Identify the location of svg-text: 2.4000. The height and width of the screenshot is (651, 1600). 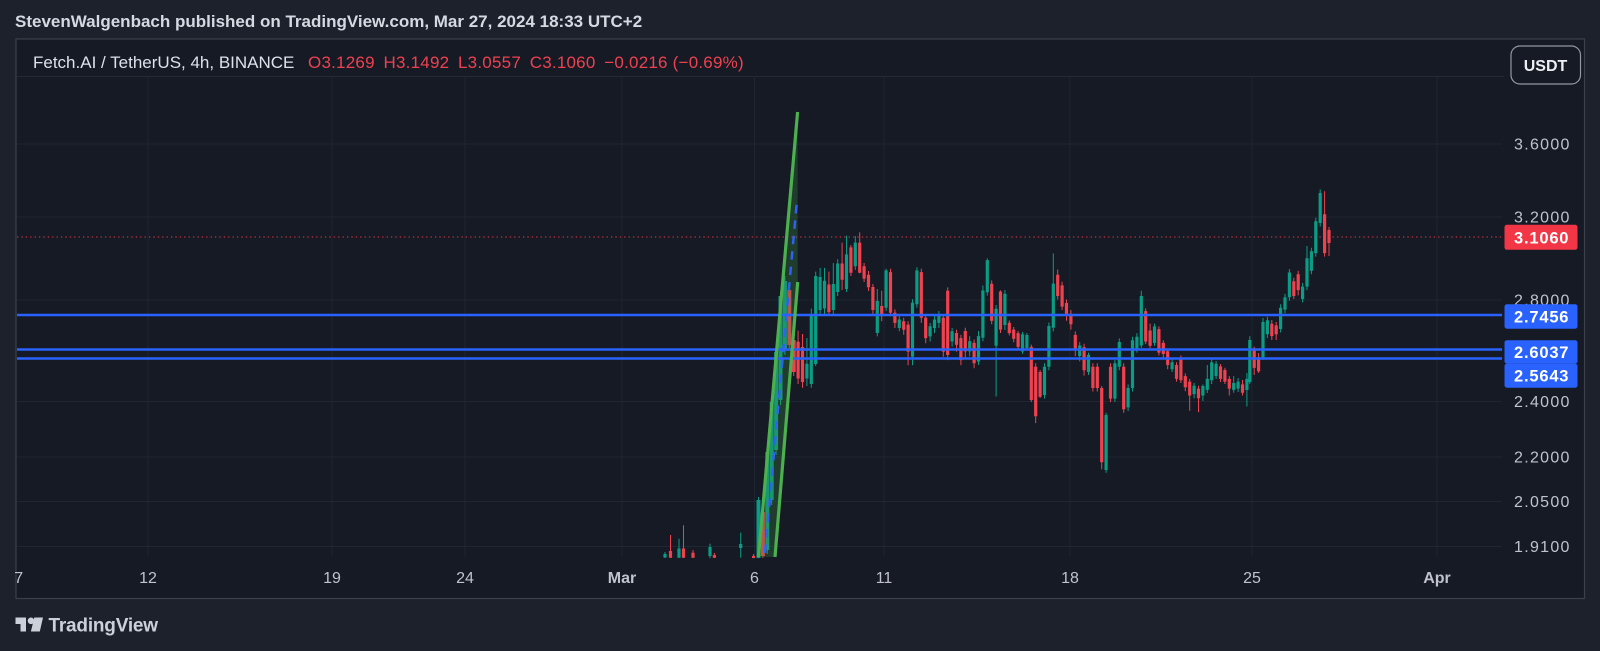
(1542, 402).